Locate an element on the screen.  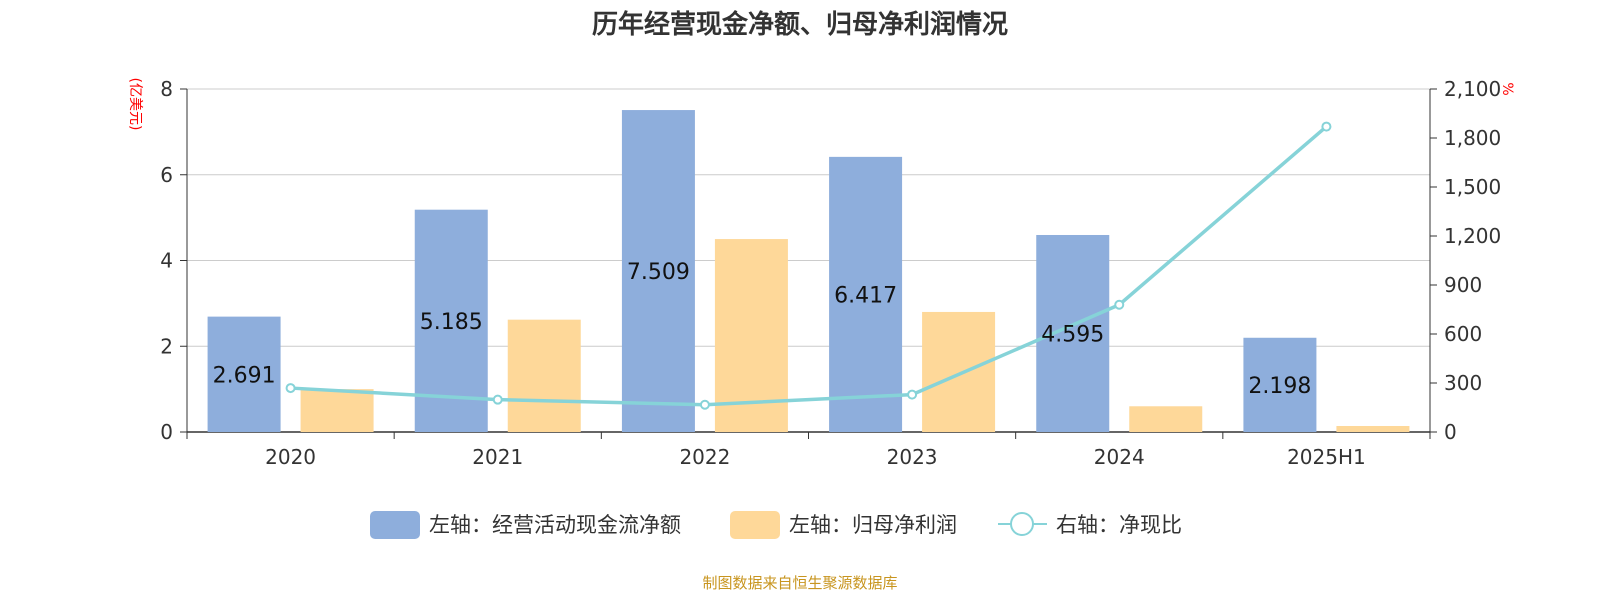
left-tick-label: 4 is located at coordinates (166, 261).